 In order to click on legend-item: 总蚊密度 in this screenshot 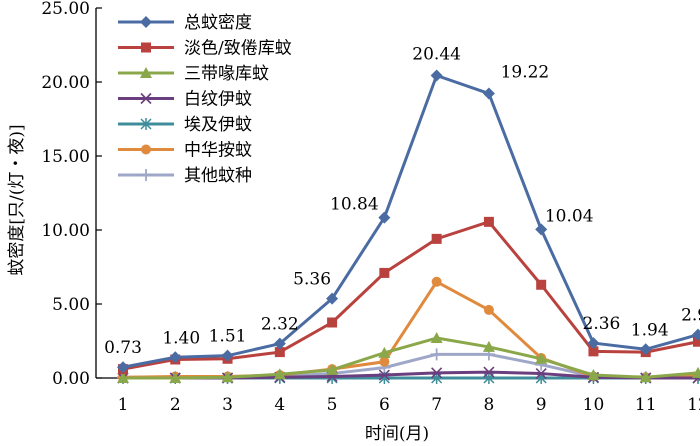, I will do `click(185, 23)`.